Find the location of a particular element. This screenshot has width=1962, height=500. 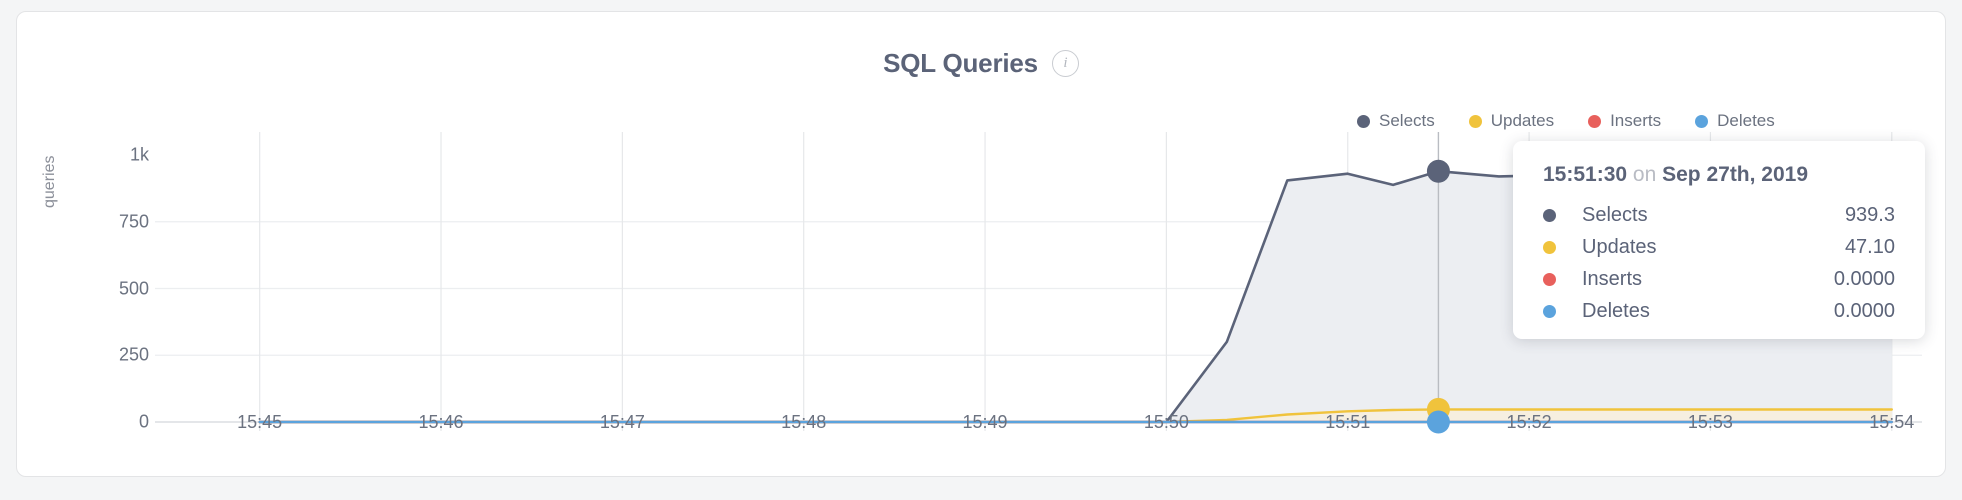

x-axis-tick-label: 15:52 is located at coordinates (1529, 422).